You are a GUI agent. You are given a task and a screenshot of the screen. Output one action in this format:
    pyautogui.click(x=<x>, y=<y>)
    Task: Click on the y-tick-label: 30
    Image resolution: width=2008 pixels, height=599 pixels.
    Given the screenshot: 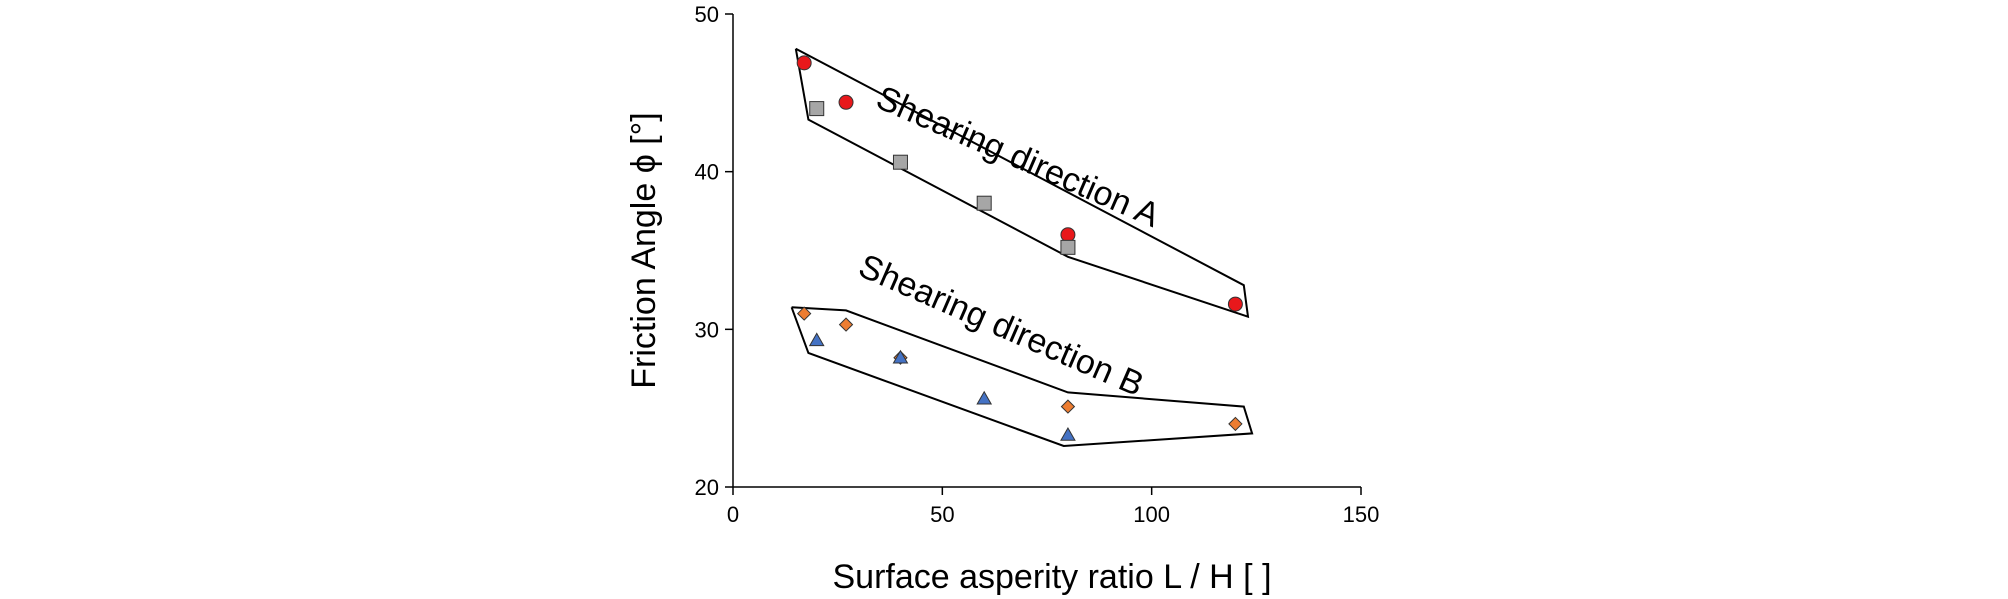 What is the action you would take?
    pyautogui.click(x=707, y=329)
    